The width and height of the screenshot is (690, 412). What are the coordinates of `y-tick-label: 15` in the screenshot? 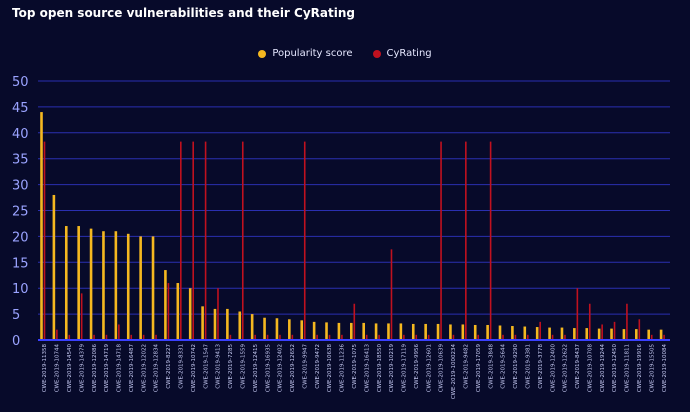 It's located at (20, 263).